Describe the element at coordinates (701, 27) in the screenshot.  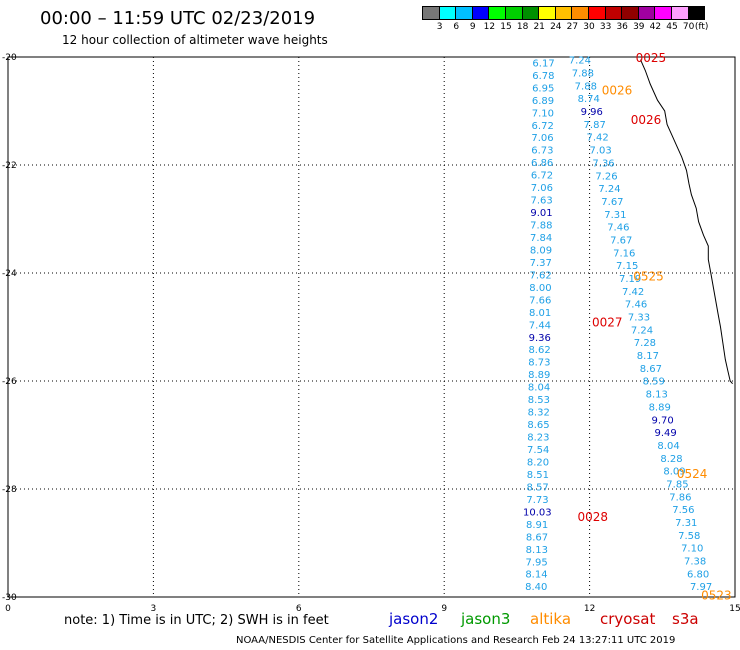
I see `color-scale-unit: (ft)` at that location.